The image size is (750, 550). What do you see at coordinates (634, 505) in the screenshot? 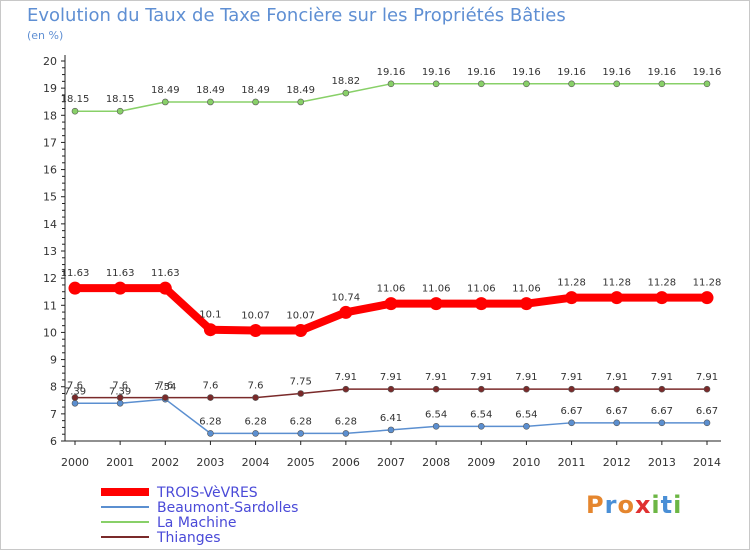
I see `proxiti-logo: Proxiti` at bounding box center [634, 505].